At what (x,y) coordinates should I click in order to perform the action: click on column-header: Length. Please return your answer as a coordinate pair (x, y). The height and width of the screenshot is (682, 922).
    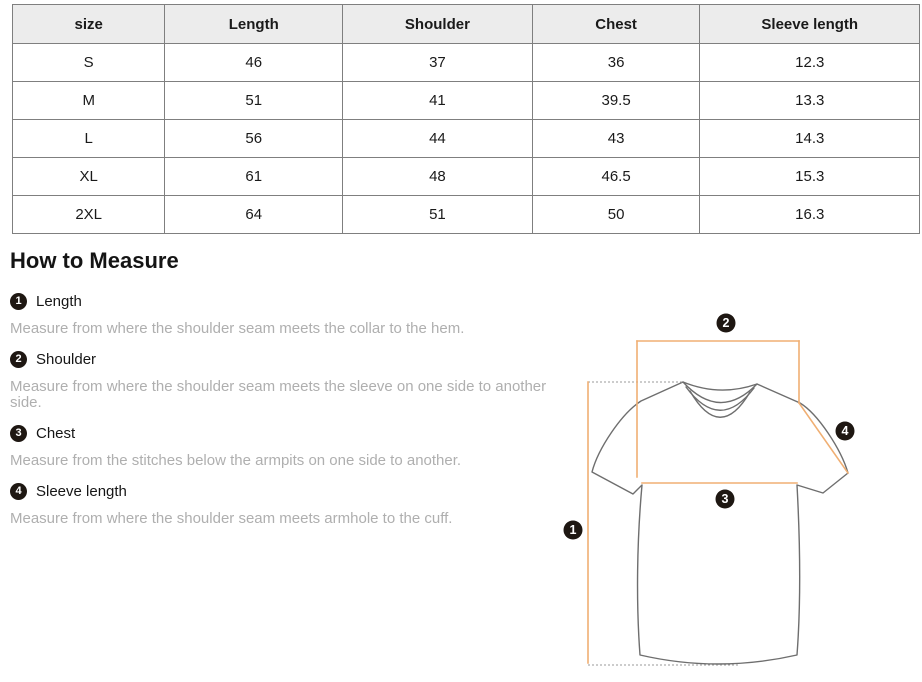
    Looking at the image, I should click on (254, 24).